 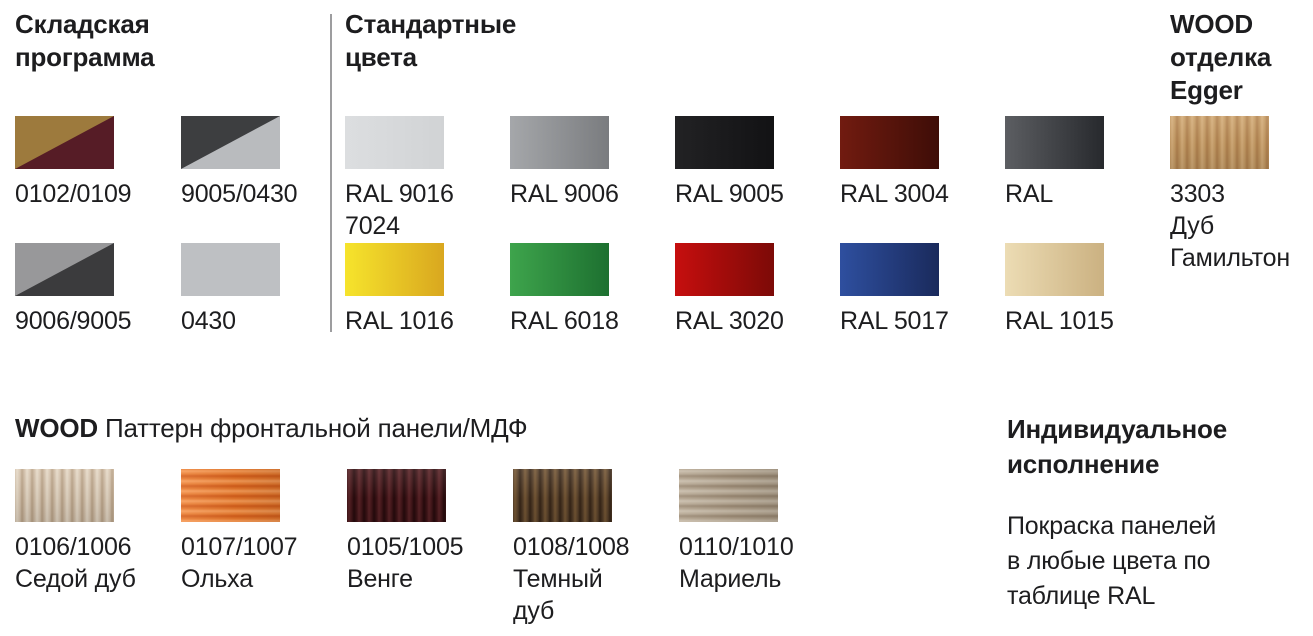 What do you see at coordinates (75, 563) in the screenshot?
I see `swatch-label: 0106/1006 Седой дуб` at bounding box center [75, 563].